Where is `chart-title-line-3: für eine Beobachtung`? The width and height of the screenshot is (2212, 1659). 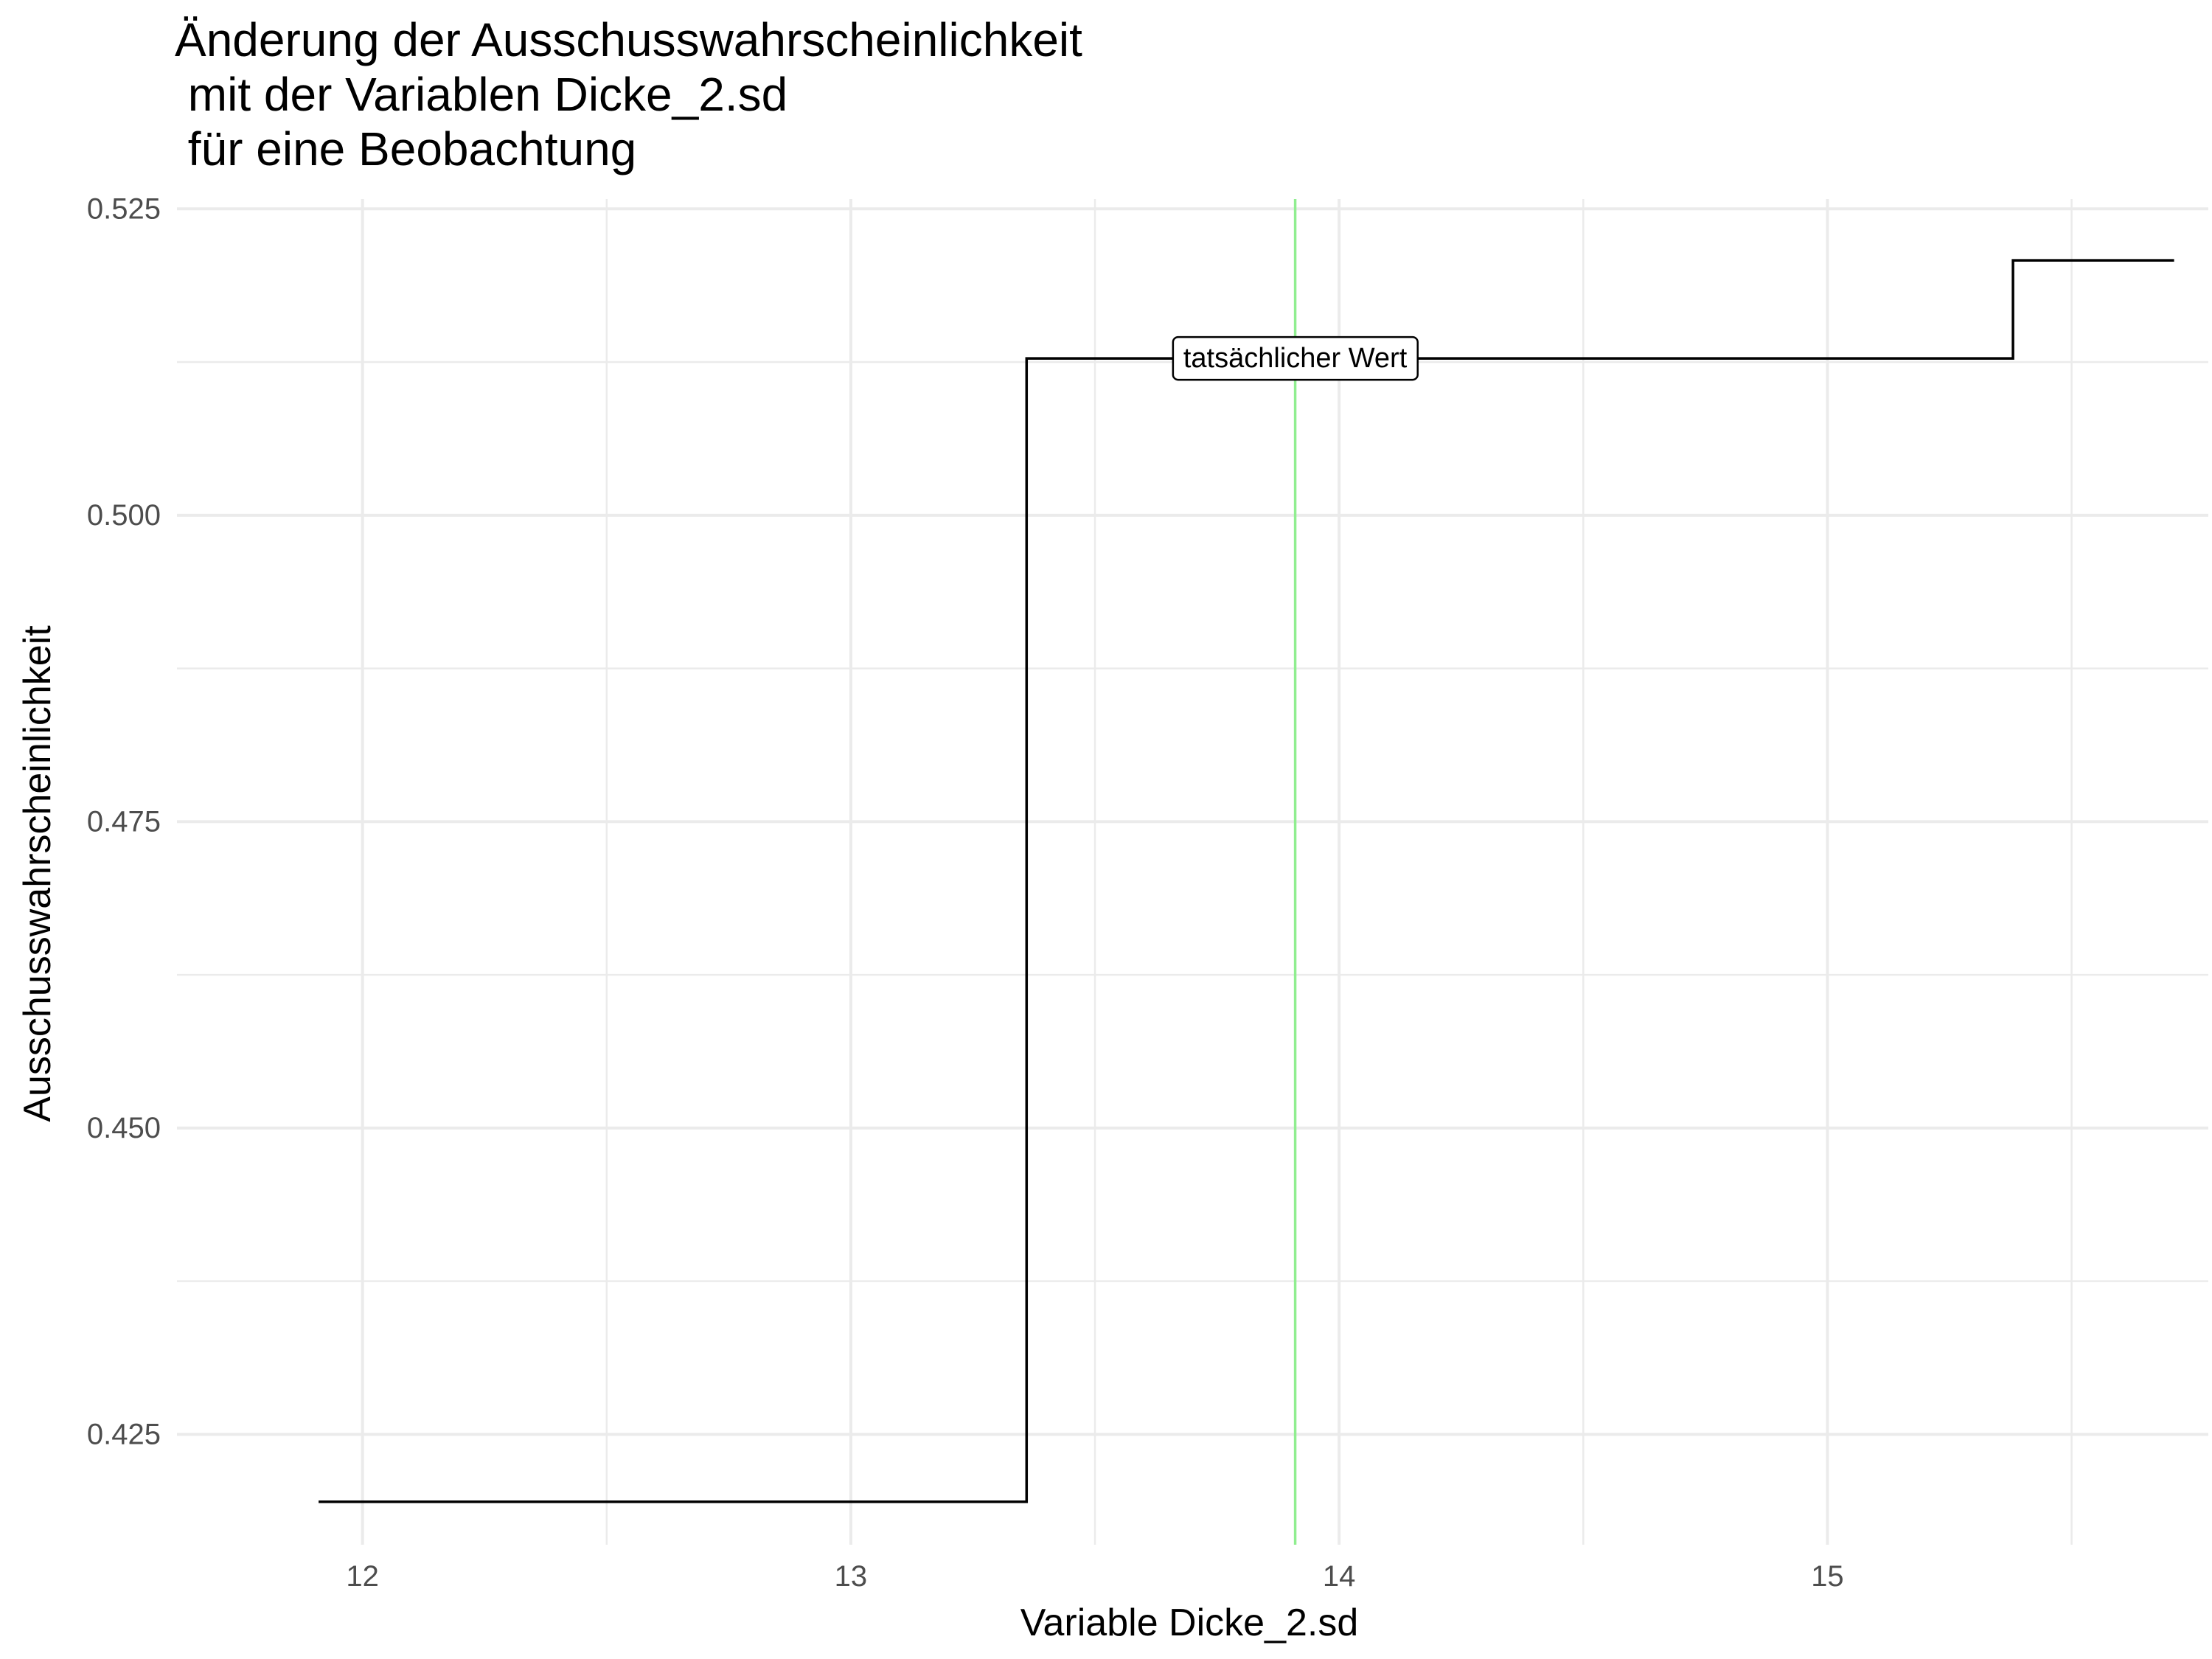
chart-title-line-3: für eine Beobachtung is located at coordinates (405, 148).